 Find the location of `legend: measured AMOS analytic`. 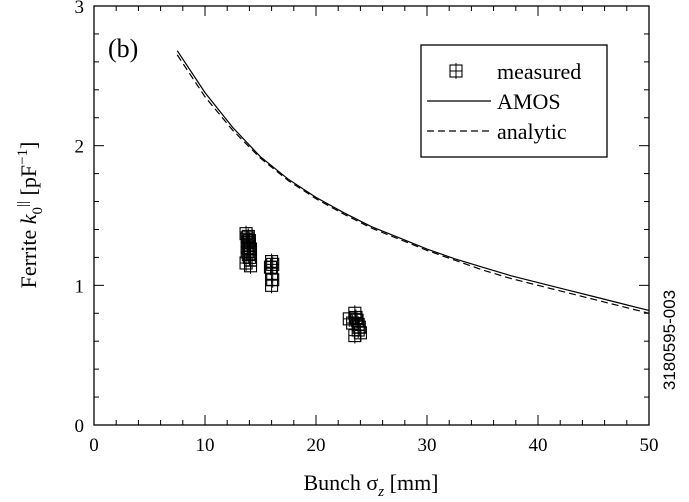

legend: measured AMOS analytic is located at coordinates (514, 101).